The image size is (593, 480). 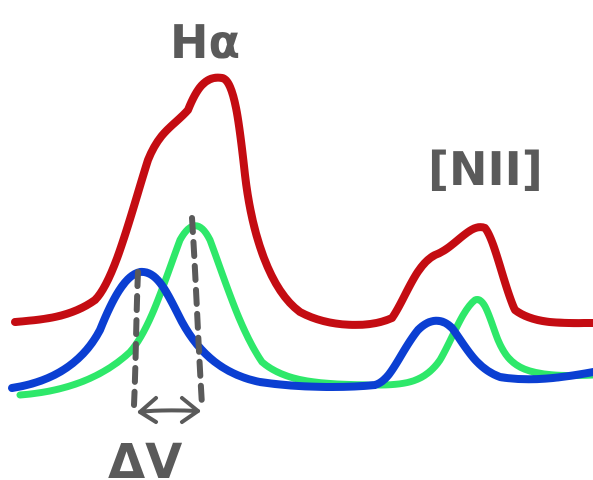 What do you see at coordinates (169, 411) in the screenshot?
I see `delta-v-arrow-shaft` at bounding box center [169, 411].